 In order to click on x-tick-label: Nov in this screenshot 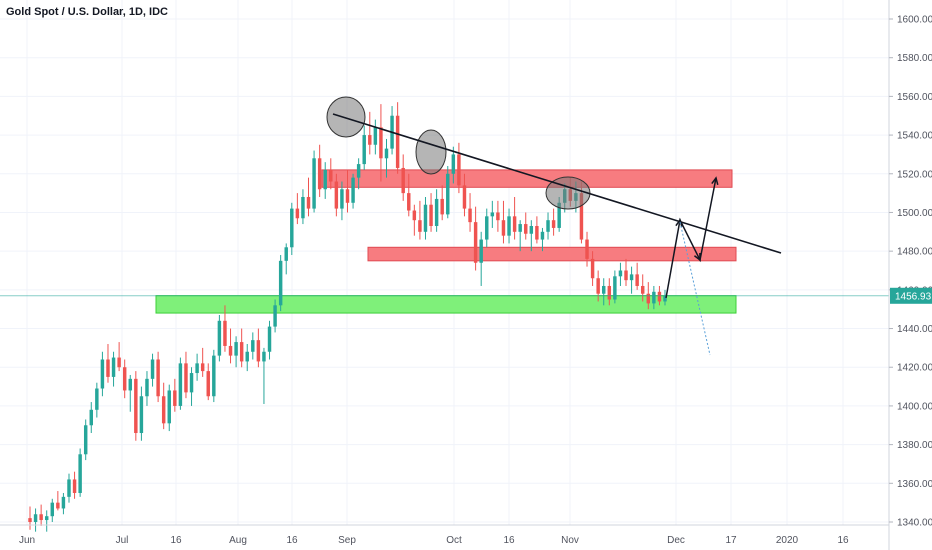, I will do `click(570, 540)`.